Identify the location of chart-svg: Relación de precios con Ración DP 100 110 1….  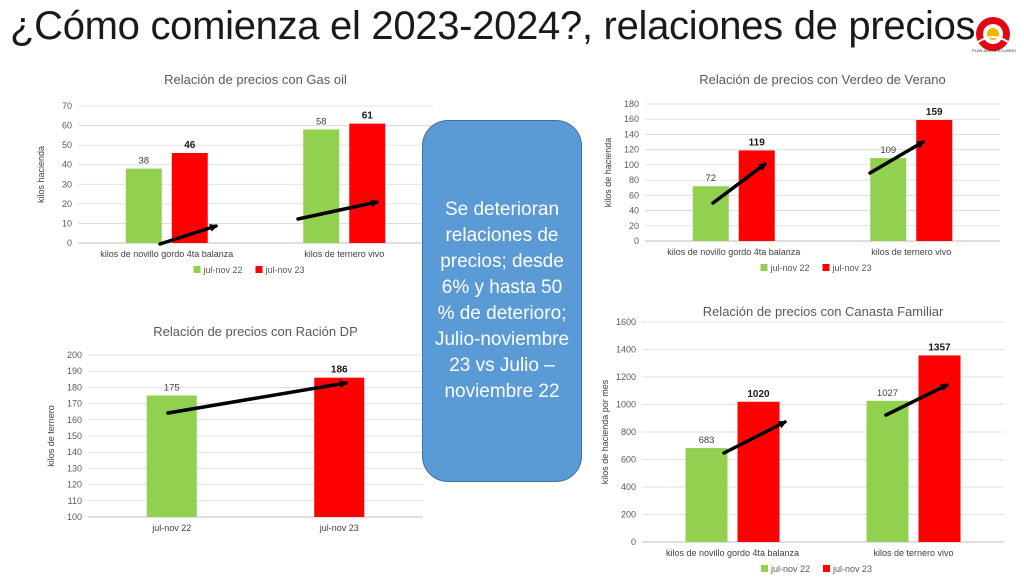
(234, 428).